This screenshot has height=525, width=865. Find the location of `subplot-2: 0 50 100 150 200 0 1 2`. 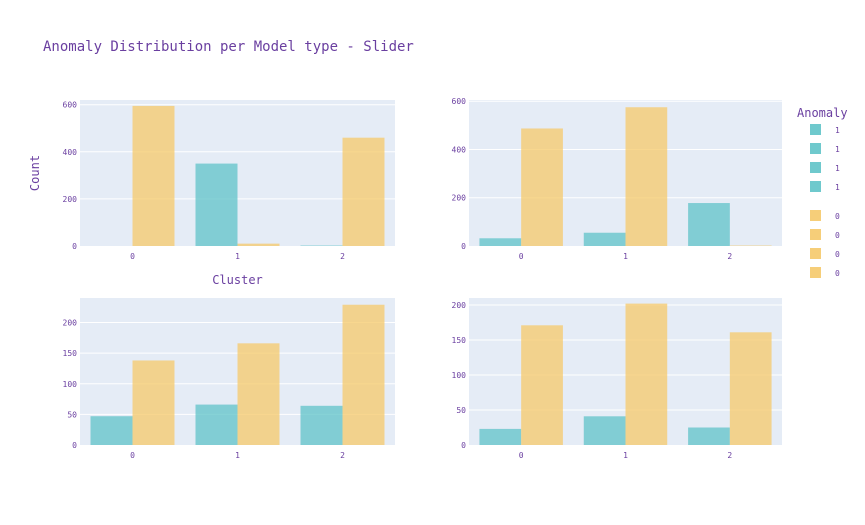

subplot-2: 0 50 100 150 200 0 1 2 is located at coordinates (229, 379).